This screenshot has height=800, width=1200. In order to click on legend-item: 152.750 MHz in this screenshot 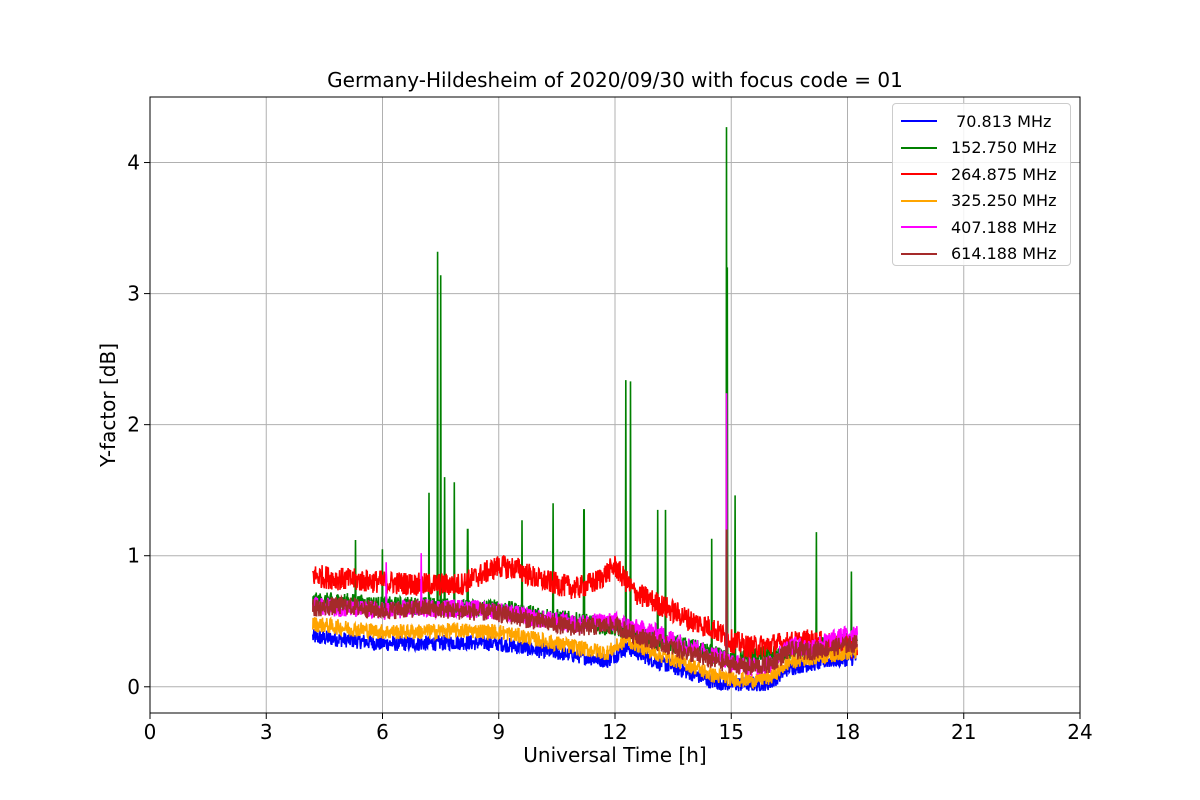, I will do `click(981, 148)`.